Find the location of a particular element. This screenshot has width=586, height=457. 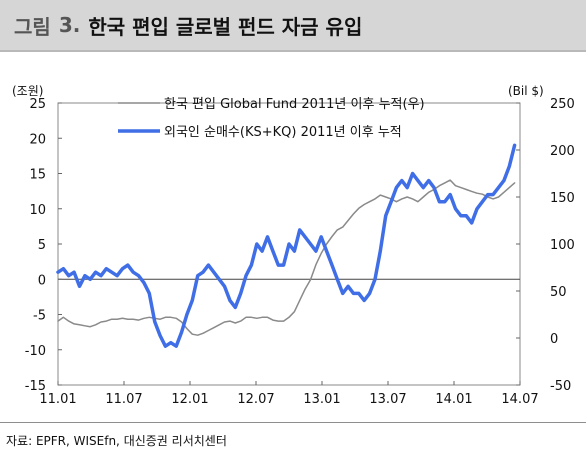

left-tick-label: 5 is located at coordinates (42, 245).